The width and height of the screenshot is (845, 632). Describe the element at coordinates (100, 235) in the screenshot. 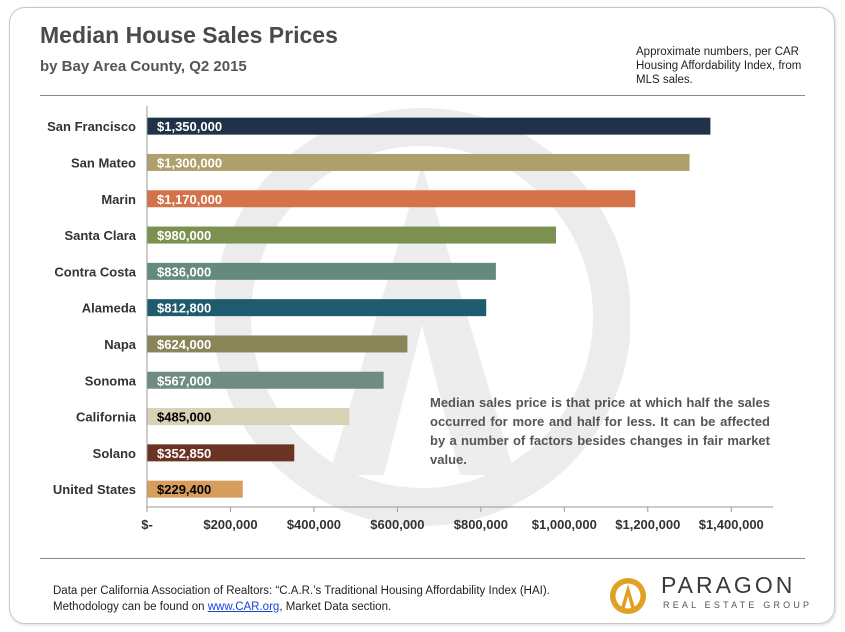

I see `category-label-santa-clara: Santa Clara` at that location.